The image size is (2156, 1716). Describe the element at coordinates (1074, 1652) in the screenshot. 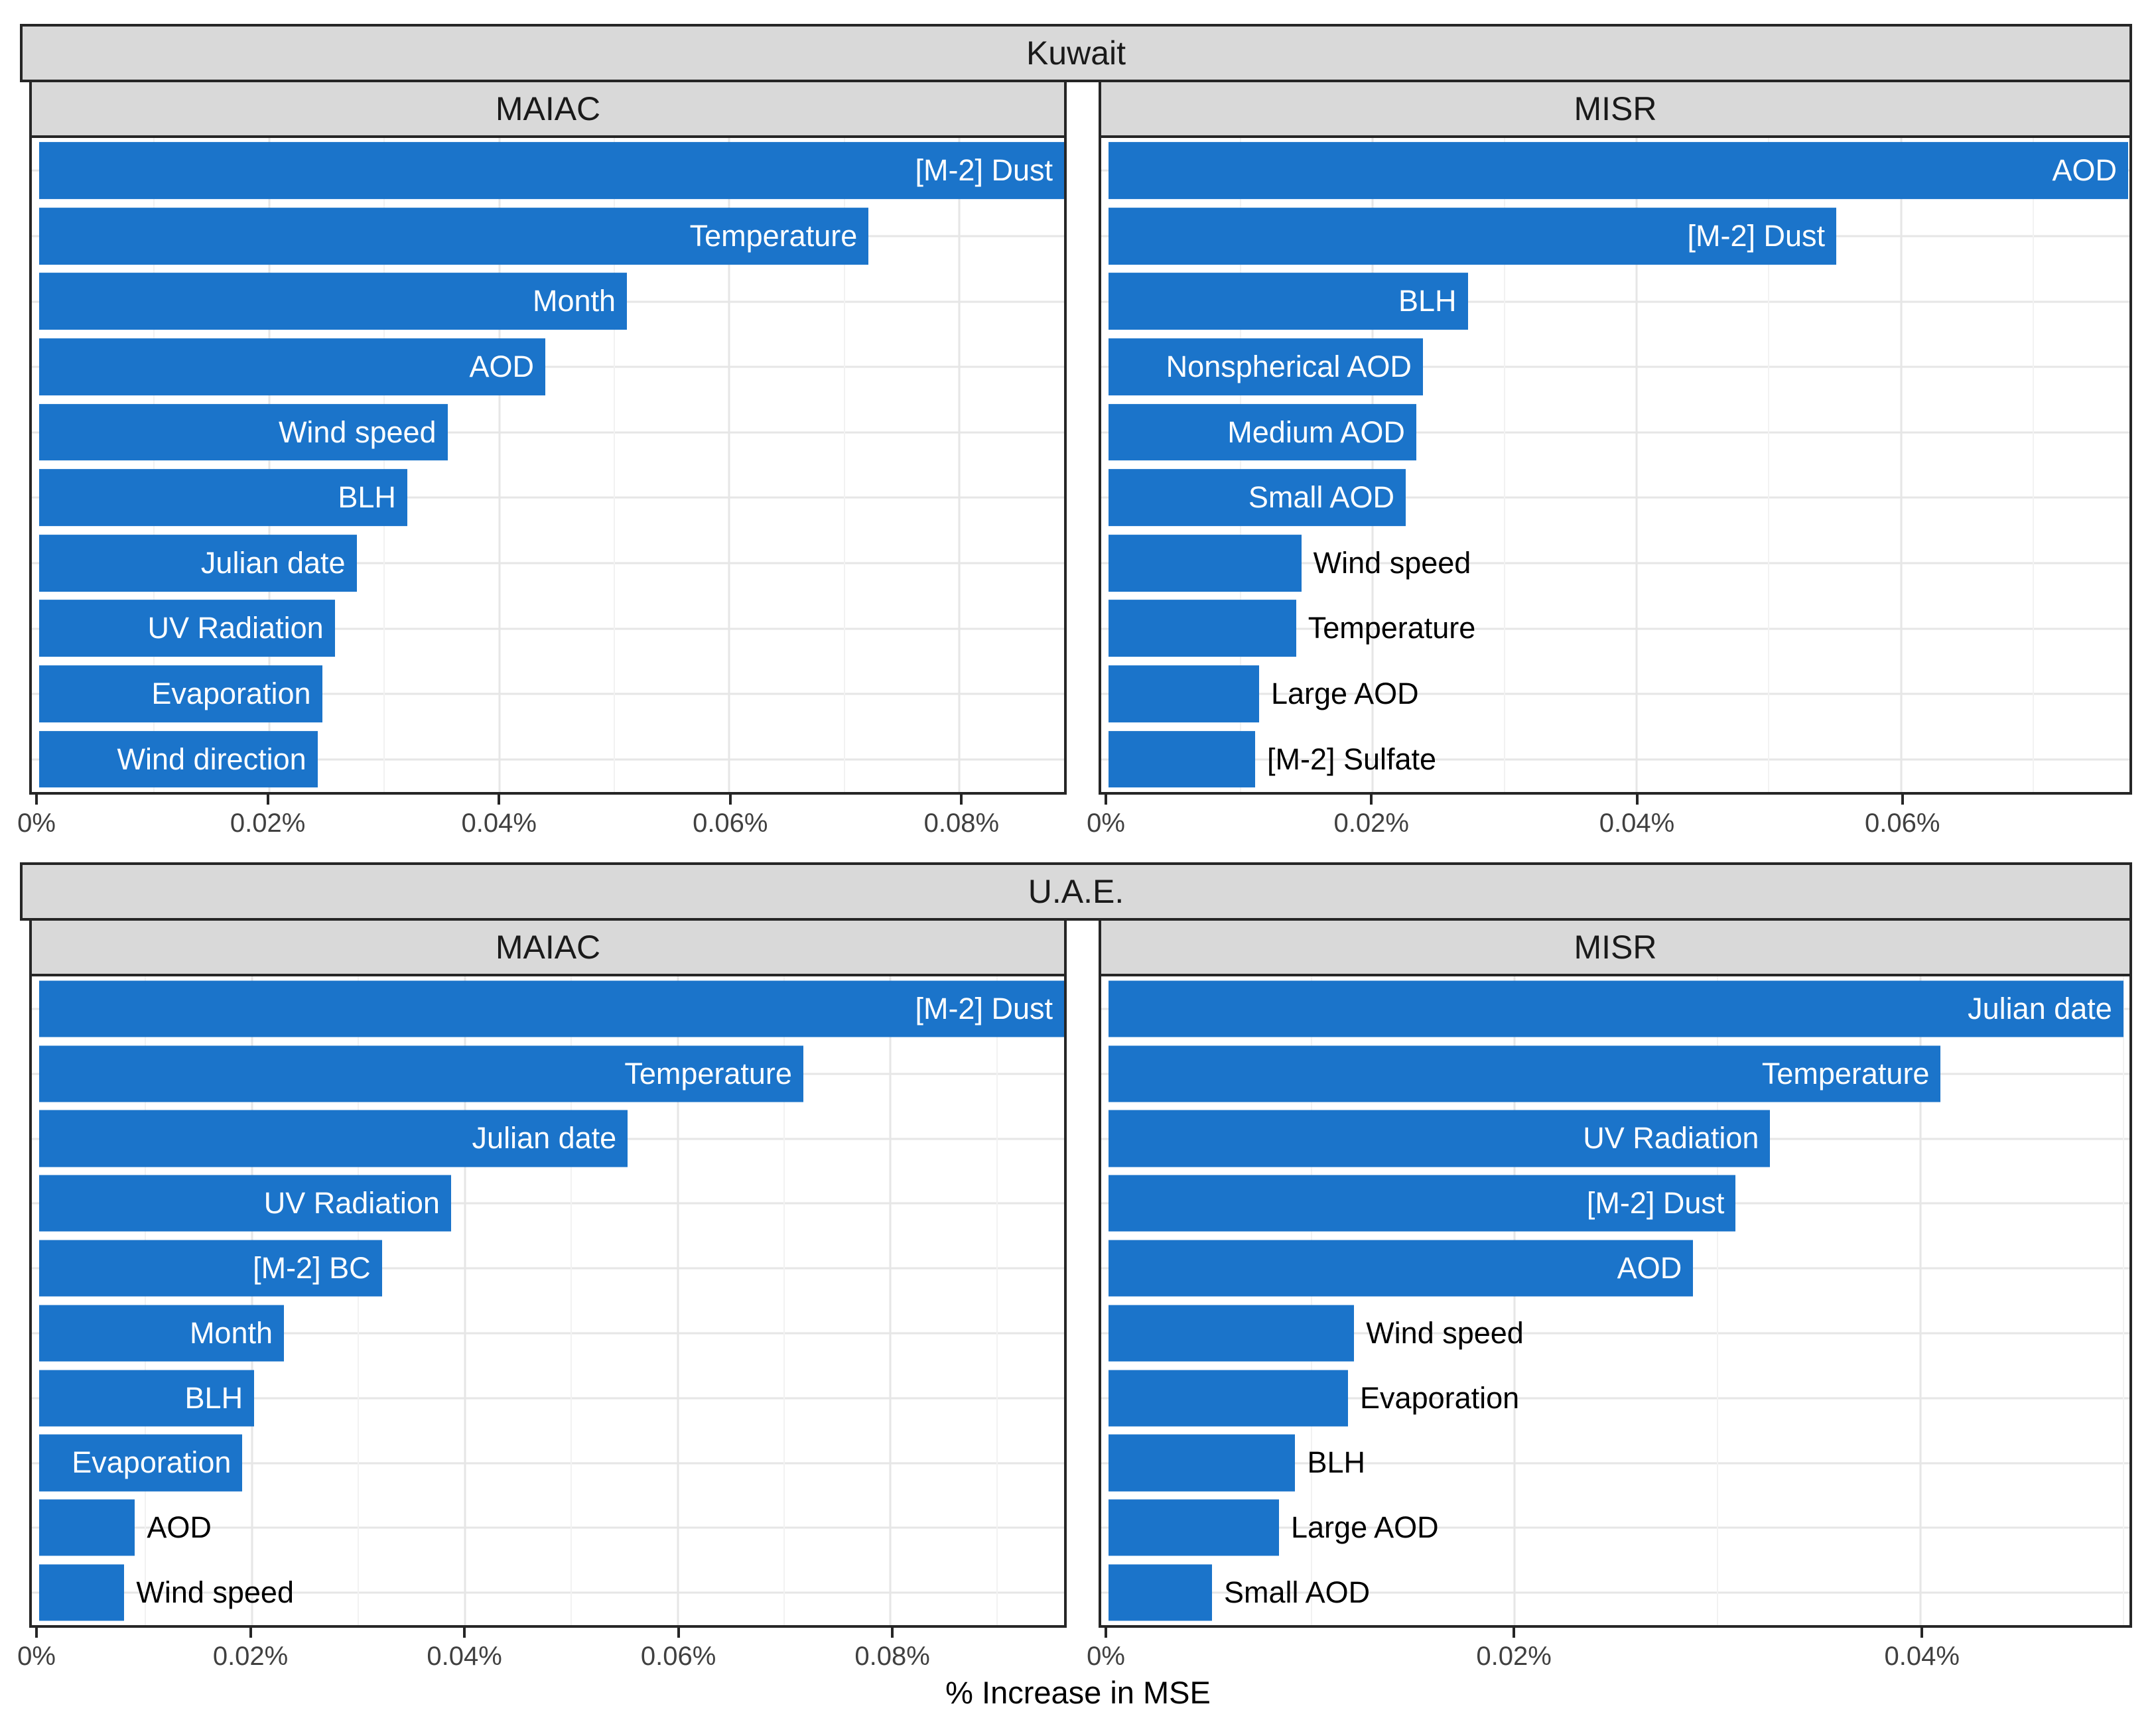

I see `axes: 0% 0.02% 0.04% 0.06% 0.08% 0% 0.02% 0.04%` at that location.